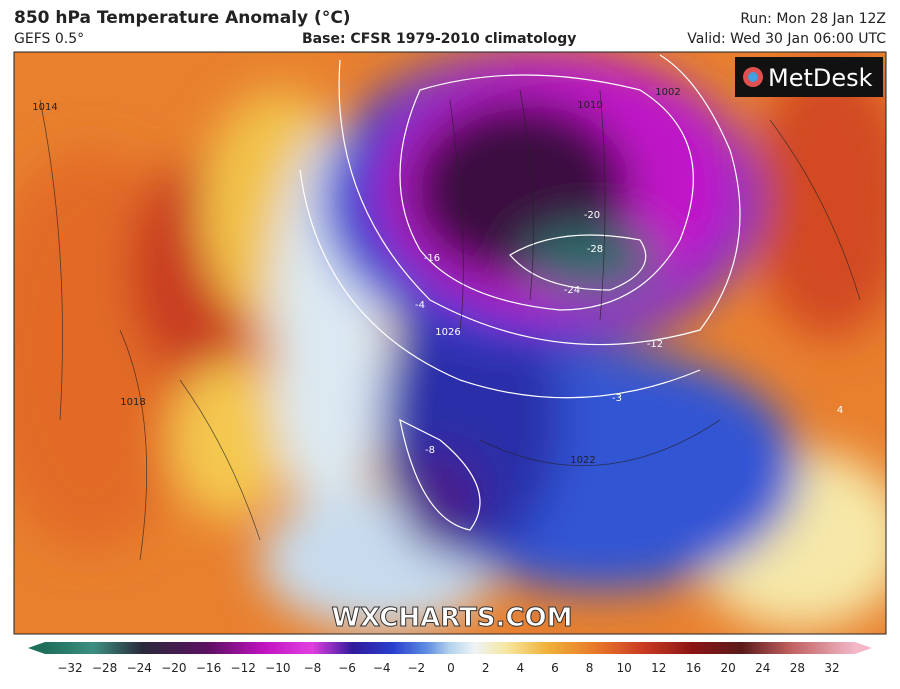  What do you see at coordinates (243, 668) in the screenshot?
I see `colorbar-label: −12` at bounding box center [243, 668].